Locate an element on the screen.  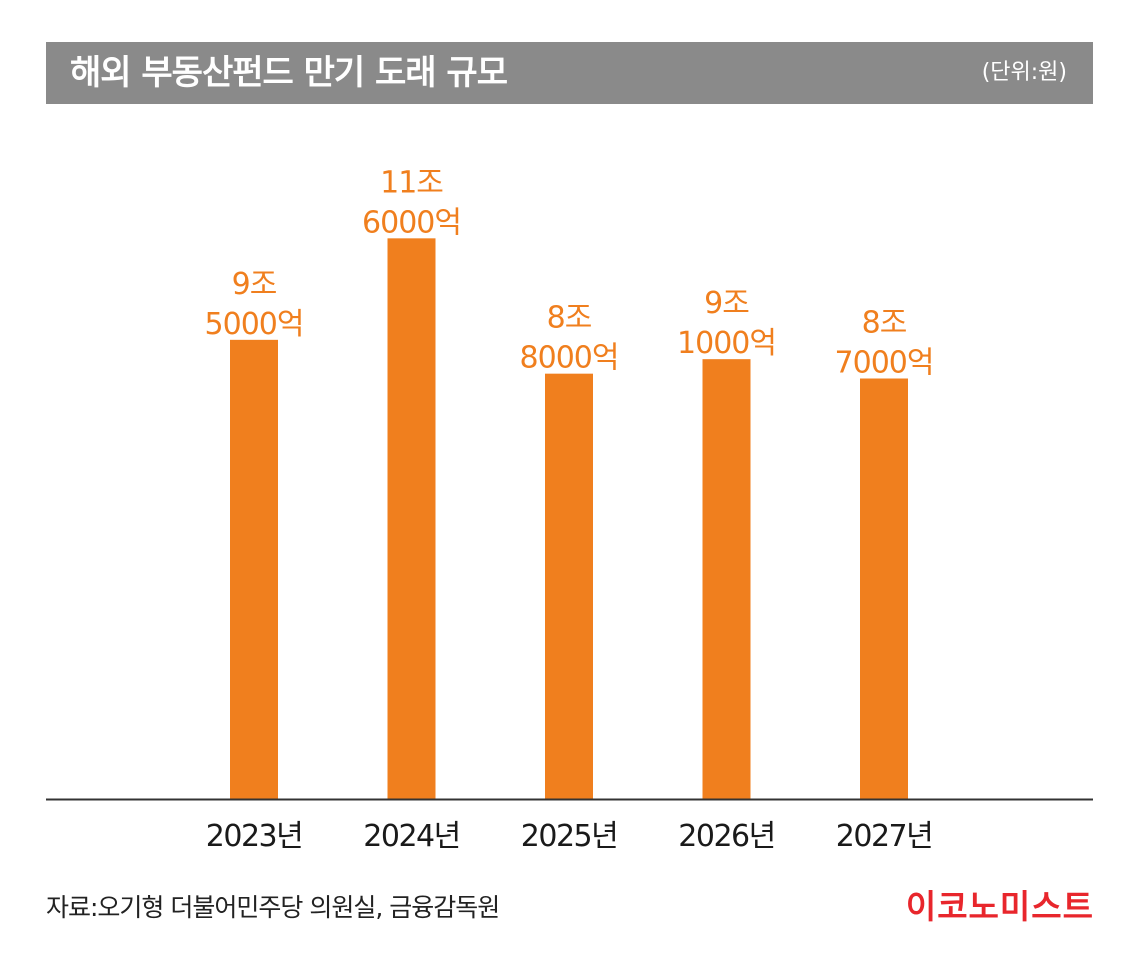
data-label-2-0: 8조 is located at coordinates (569, 318).